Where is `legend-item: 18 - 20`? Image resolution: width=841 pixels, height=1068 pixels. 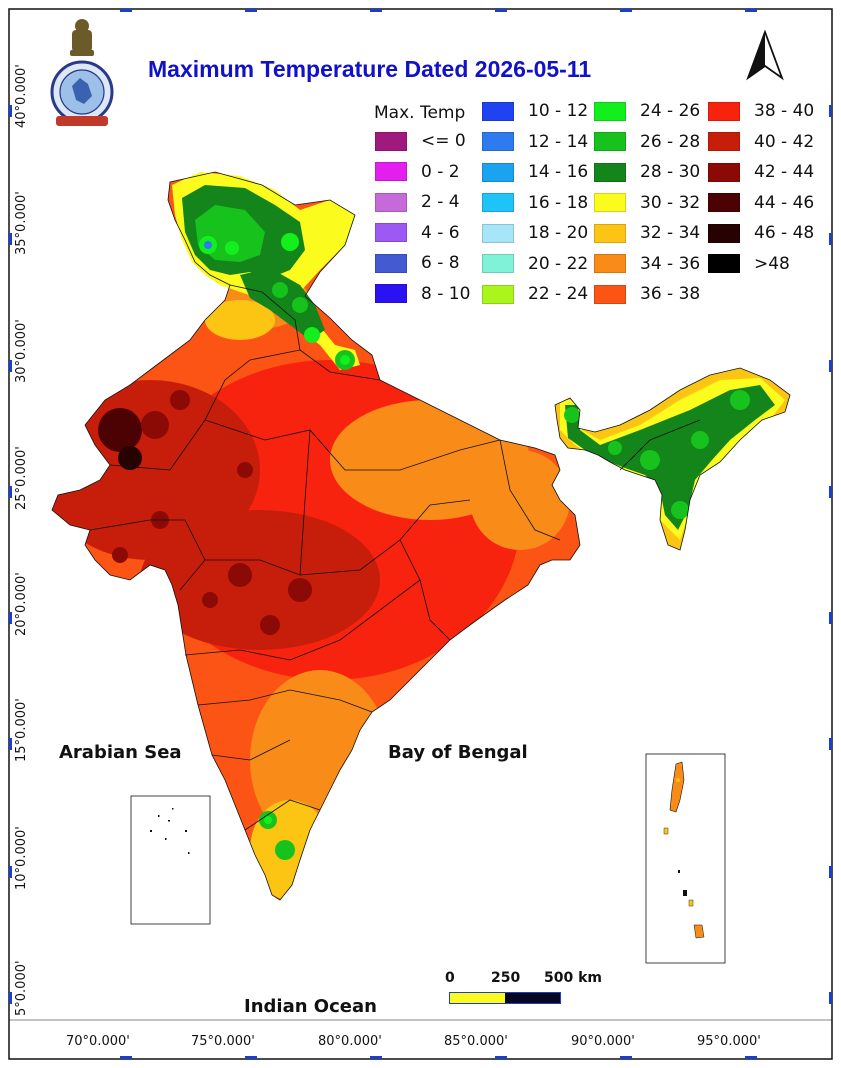
legend-item: 18 - 20 is located at coordinates (535, 233).